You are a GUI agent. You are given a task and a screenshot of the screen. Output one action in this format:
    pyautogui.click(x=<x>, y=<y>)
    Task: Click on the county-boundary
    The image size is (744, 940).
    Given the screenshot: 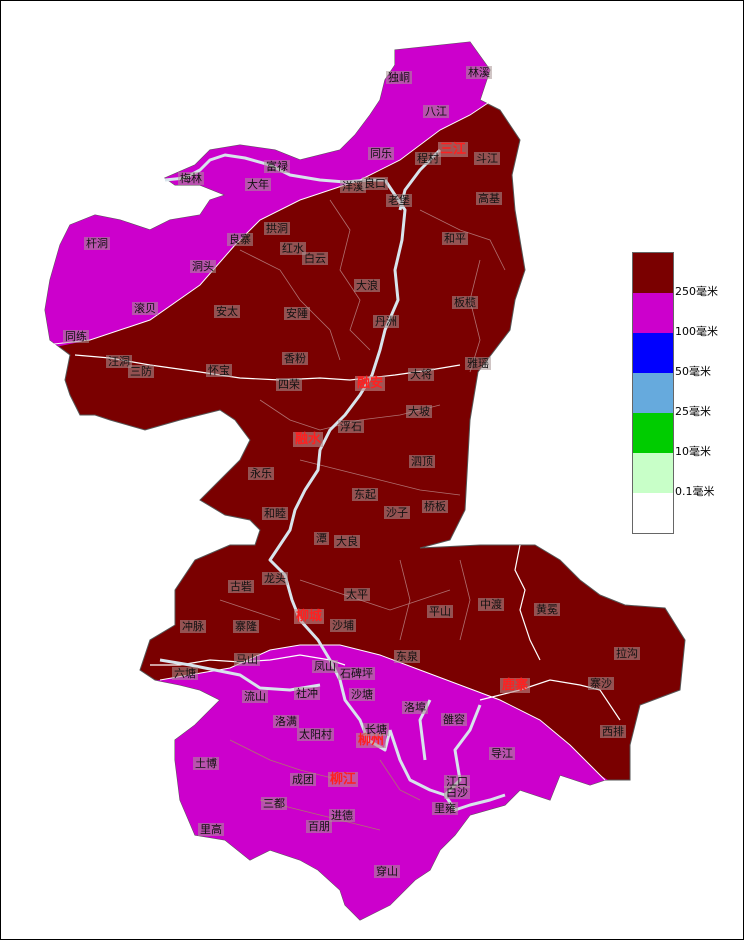 What is the action you would take?
    pyautogui.click(x=527, y=602)
    